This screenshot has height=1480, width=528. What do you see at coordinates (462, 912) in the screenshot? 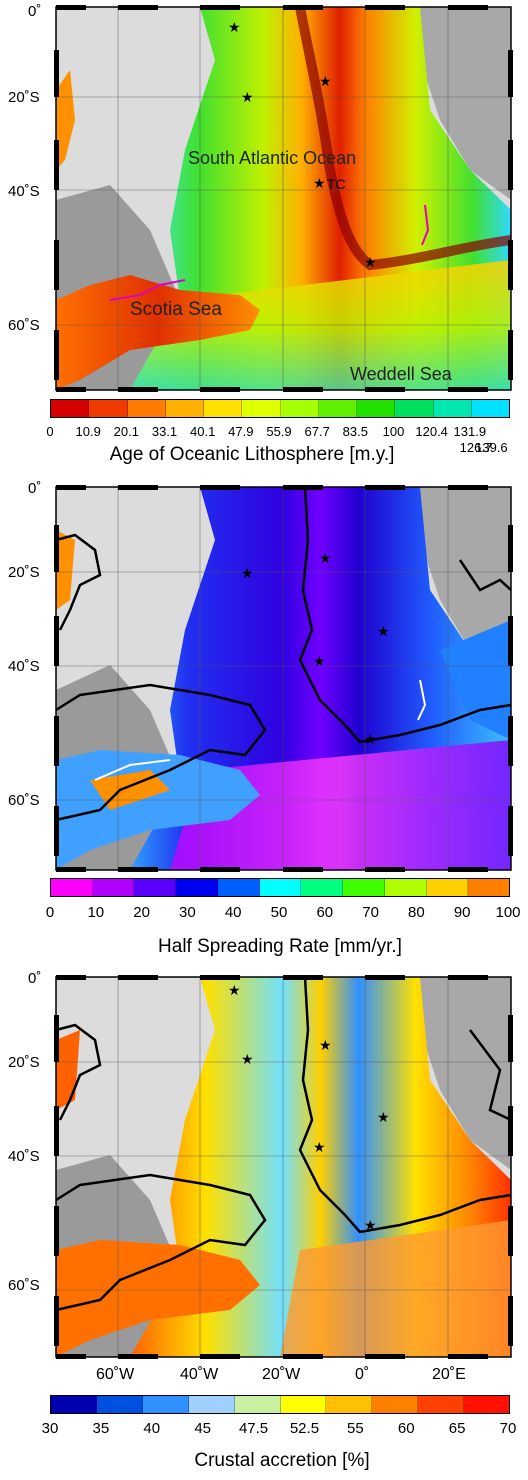
I see `colorbar-tick-label: 90` at bounding box center [462, 912].